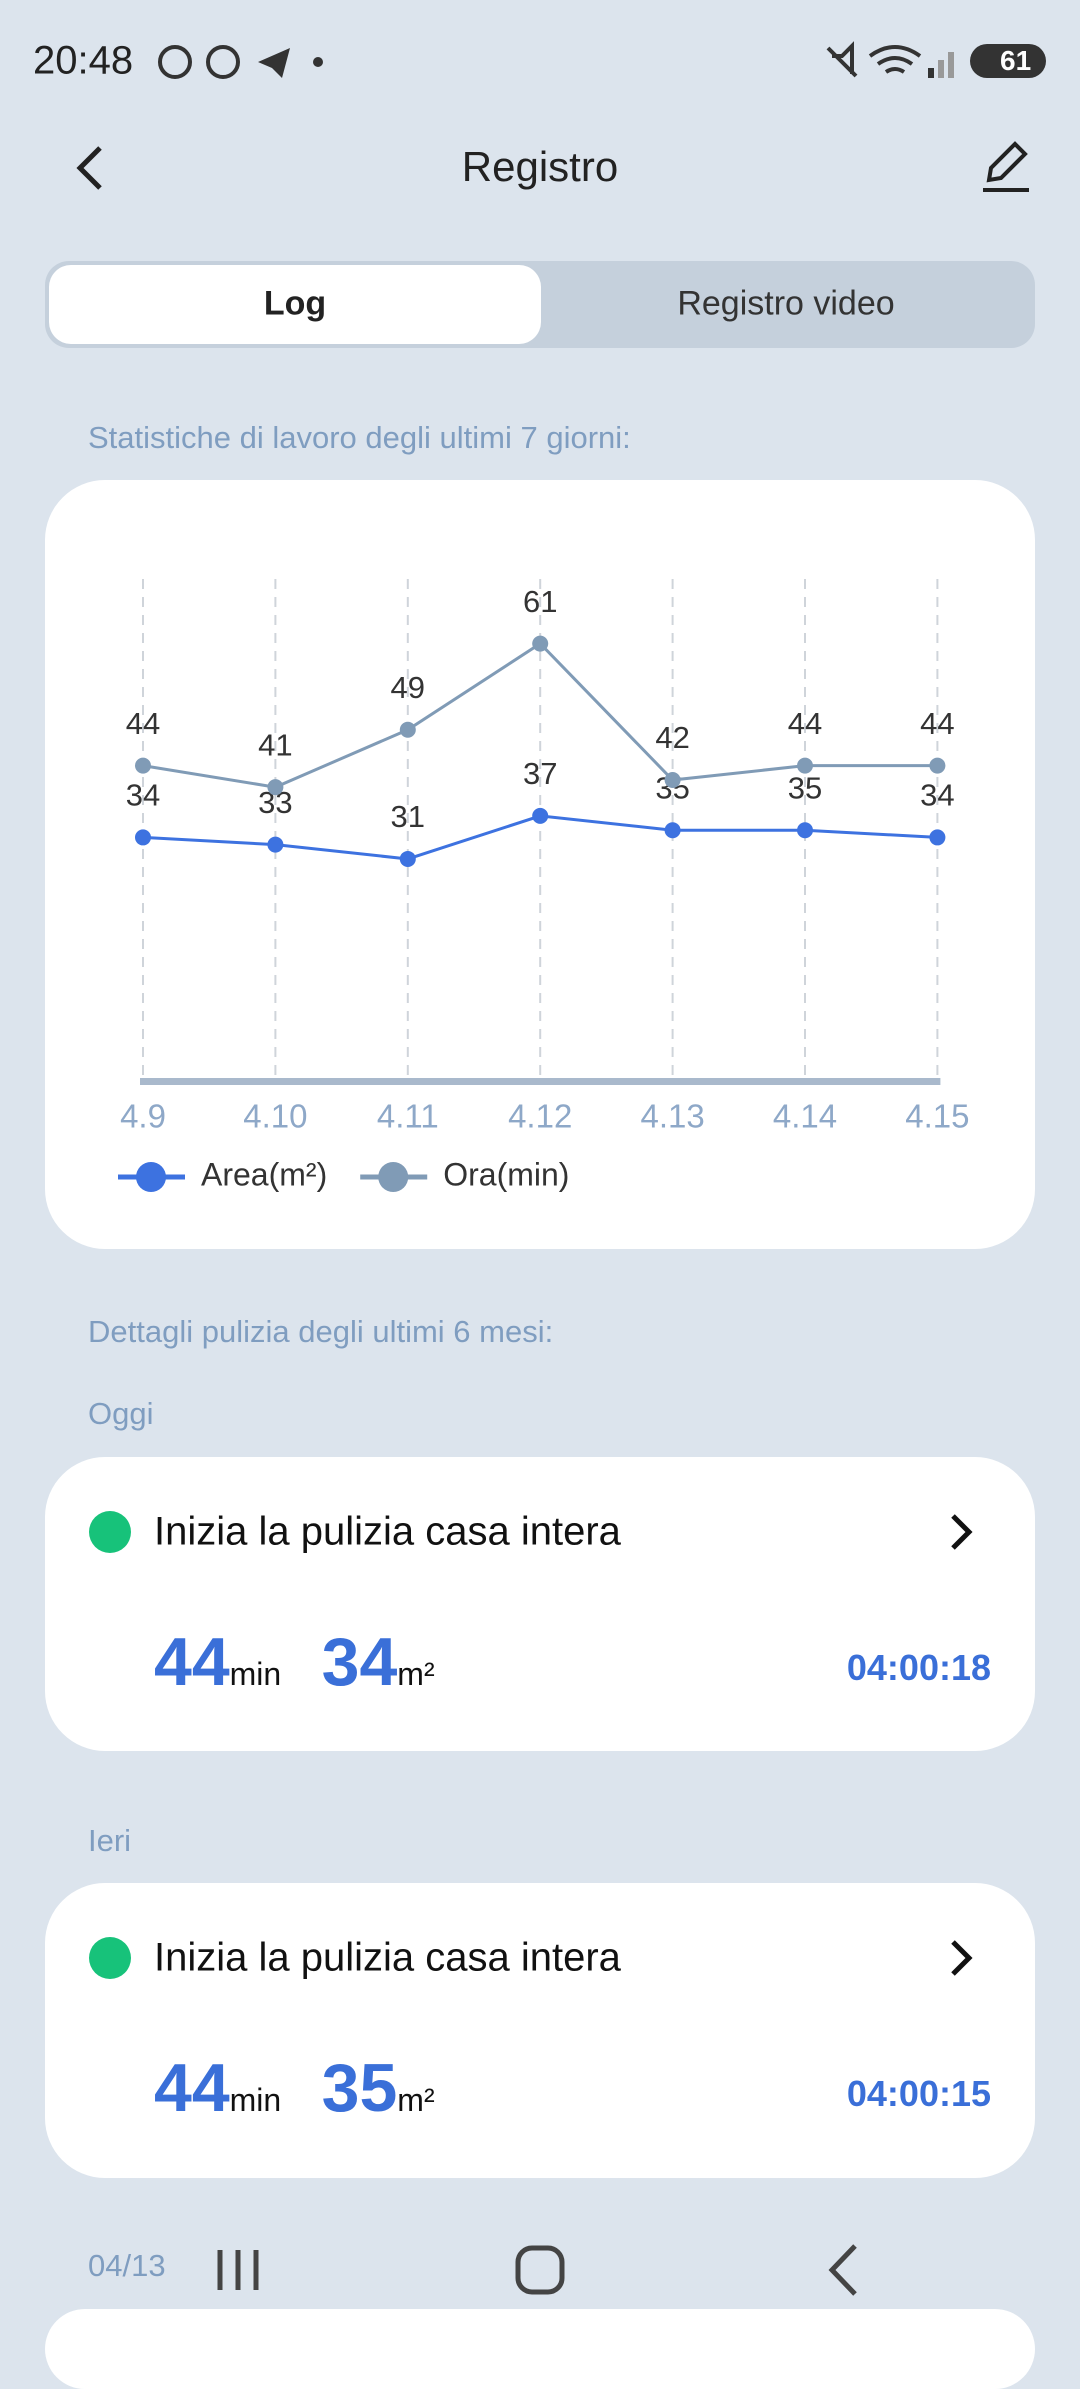 The height and width of the screenshot is (2389, 1080). What do you see at coordinates (918, 2093) in the screenshot?
I see `record-time: 04:00:15` at bounding box center [918, 2093].